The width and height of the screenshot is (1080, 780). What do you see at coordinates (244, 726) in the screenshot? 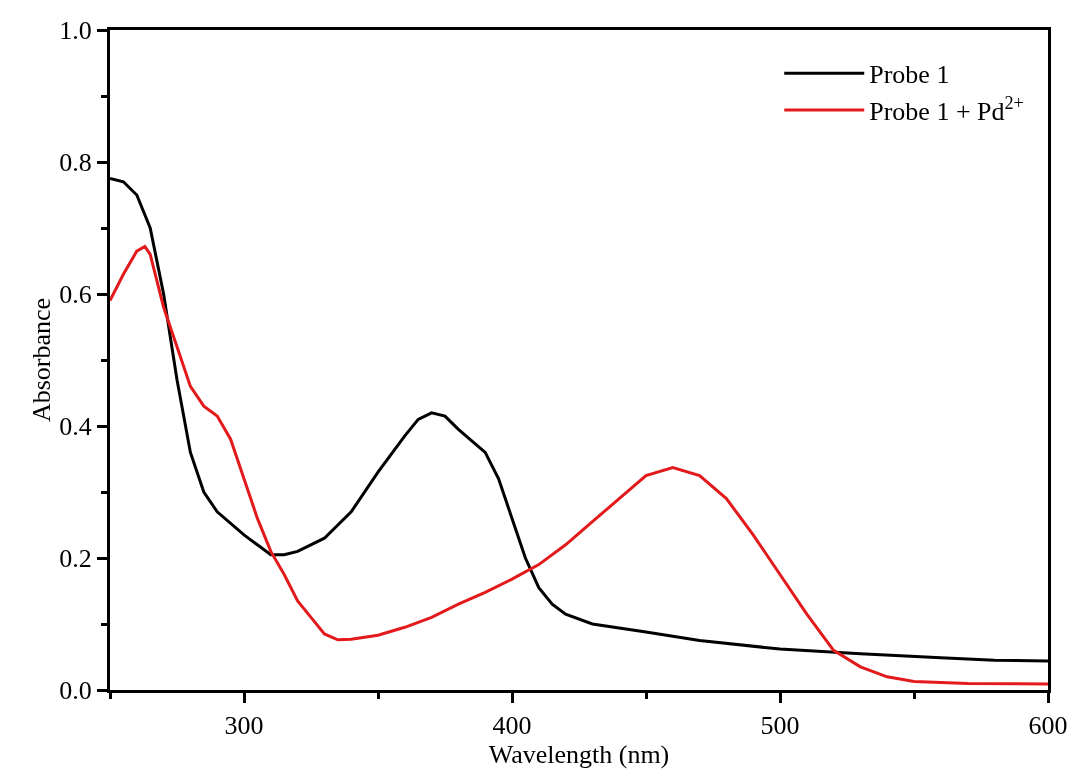
I see `x-tick-label: 300` at bounding box center [244, 726].